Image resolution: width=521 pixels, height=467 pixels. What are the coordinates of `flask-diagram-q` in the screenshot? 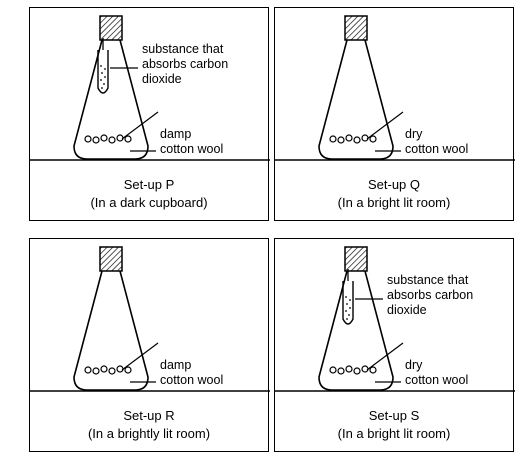 It's located at (395, 88).